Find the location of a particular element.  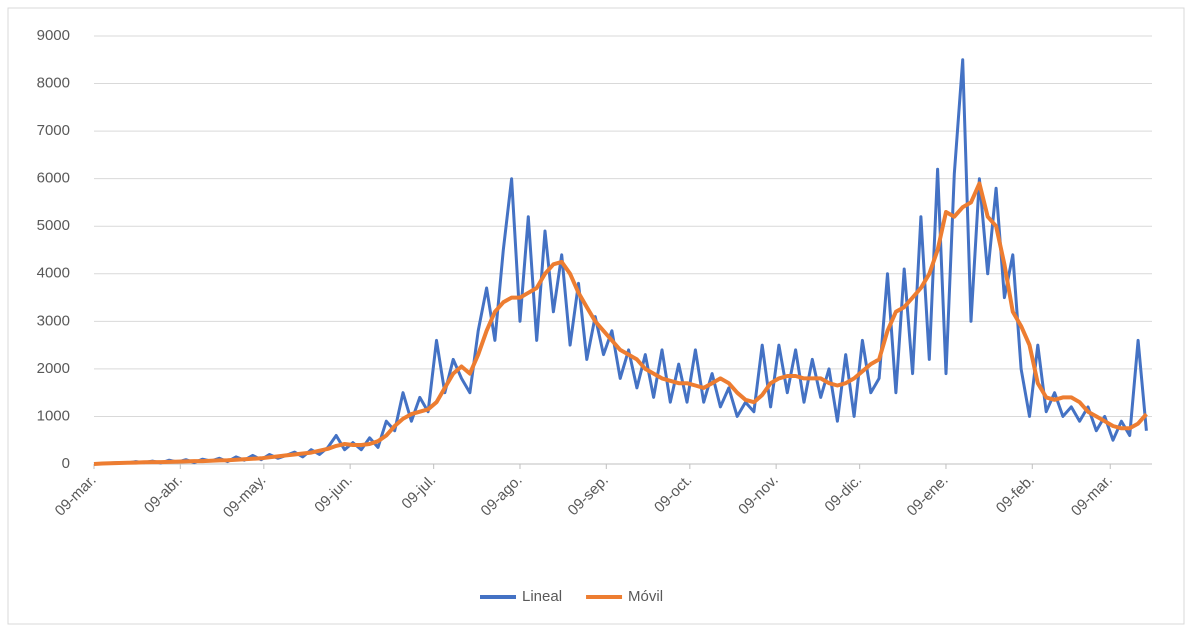

y-tick-label: 2000 is located at coordinates (53, 368).